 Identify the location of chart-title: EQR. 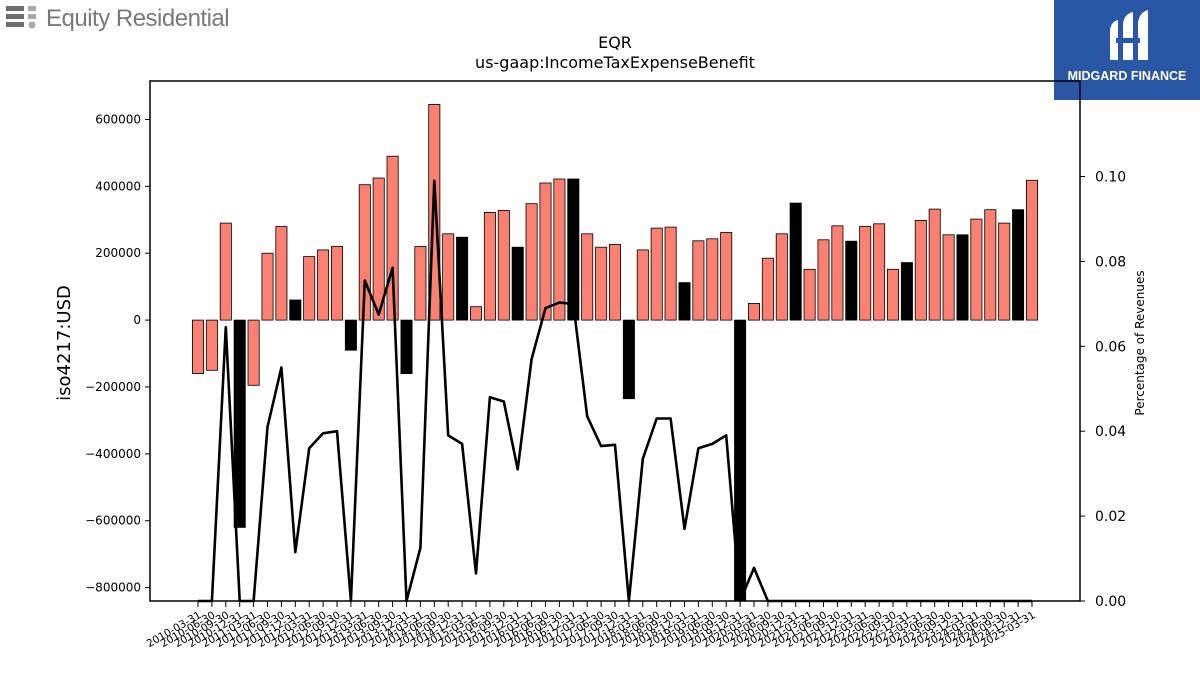
(615, 42).